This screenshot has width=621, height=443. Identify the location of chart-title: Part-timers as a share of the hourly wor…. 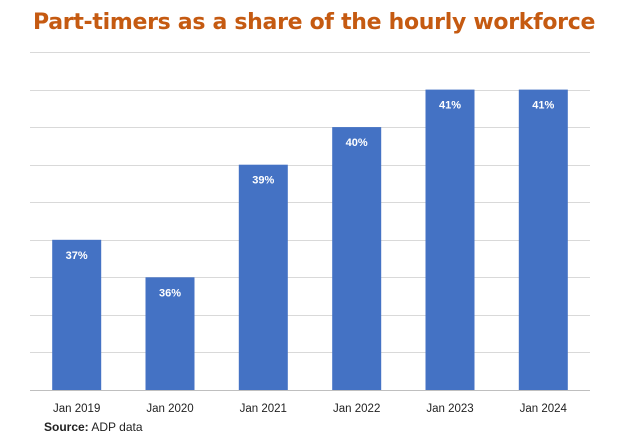
(314, 22).